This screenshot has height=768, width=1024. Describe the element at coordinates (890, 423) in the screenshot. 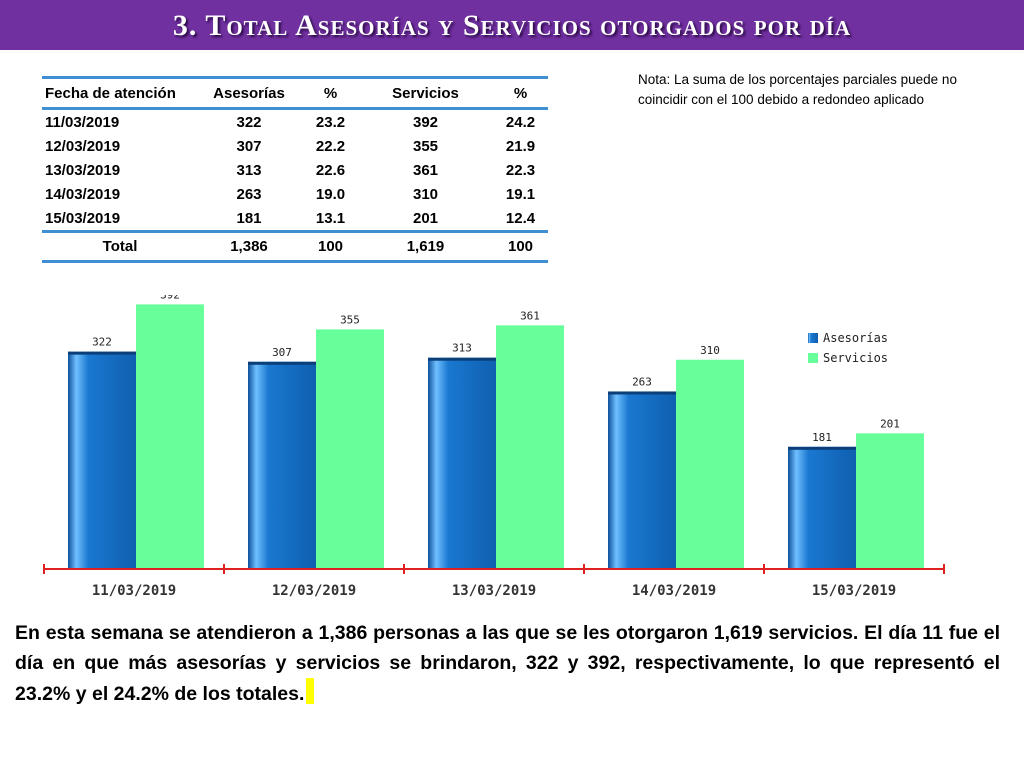

I see `data-label: 201` at that location.